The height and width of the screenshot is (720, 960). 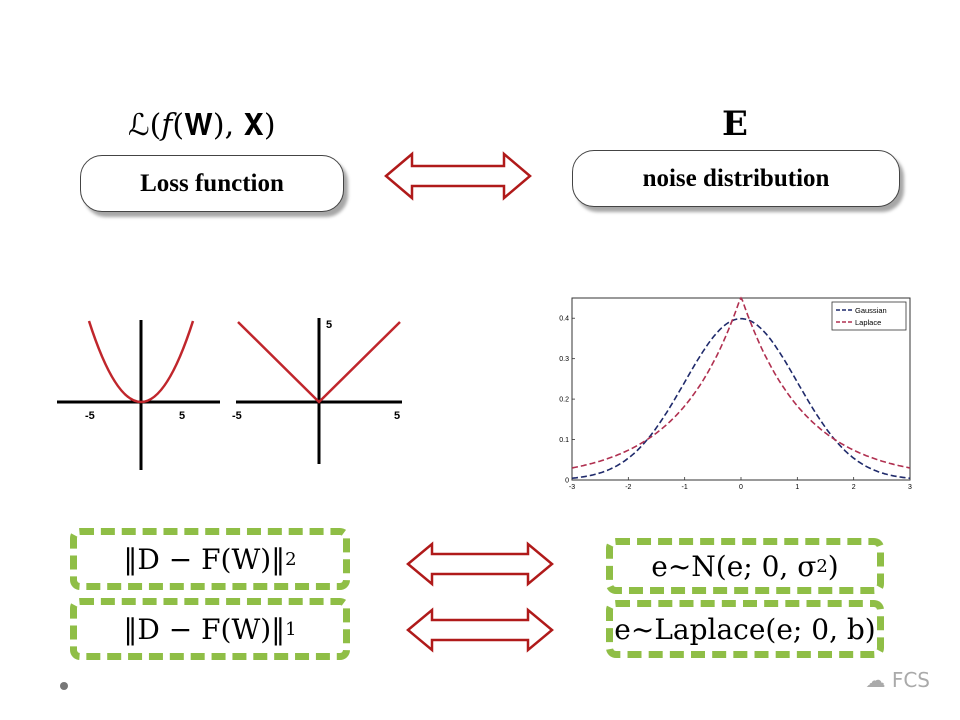 I want to click on slide-bullet, so click(x=64, y=686).